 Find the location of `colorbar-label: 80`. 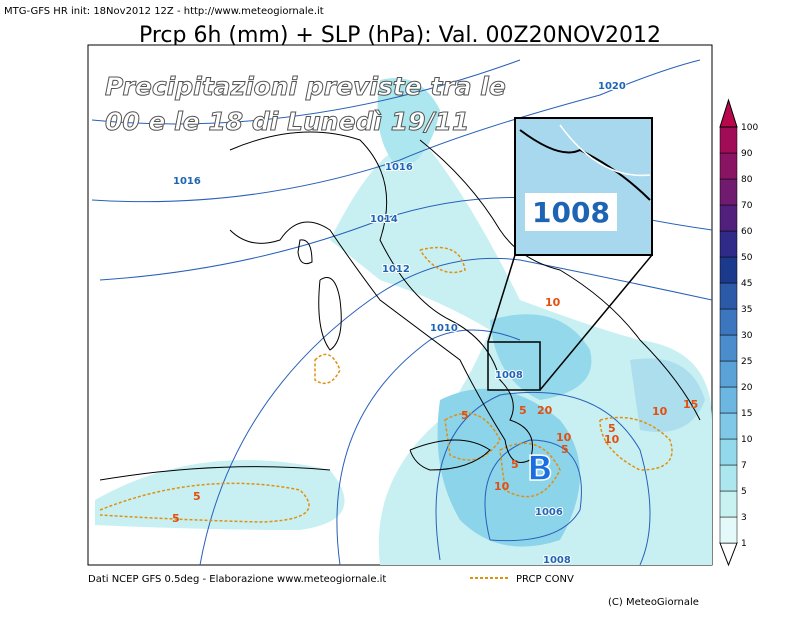

colorbar-label: 80 is located at coordinates (747, 180).